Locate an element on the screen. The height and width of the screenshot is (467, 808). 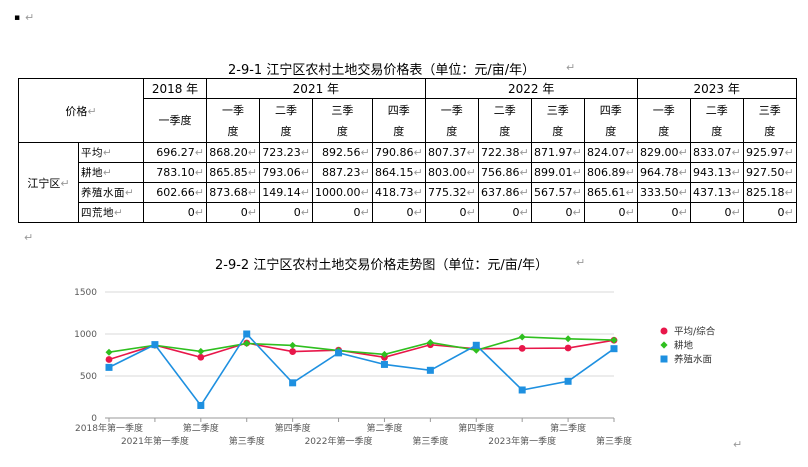
legend-label: 耕地 is located at coordinates (684, 346).